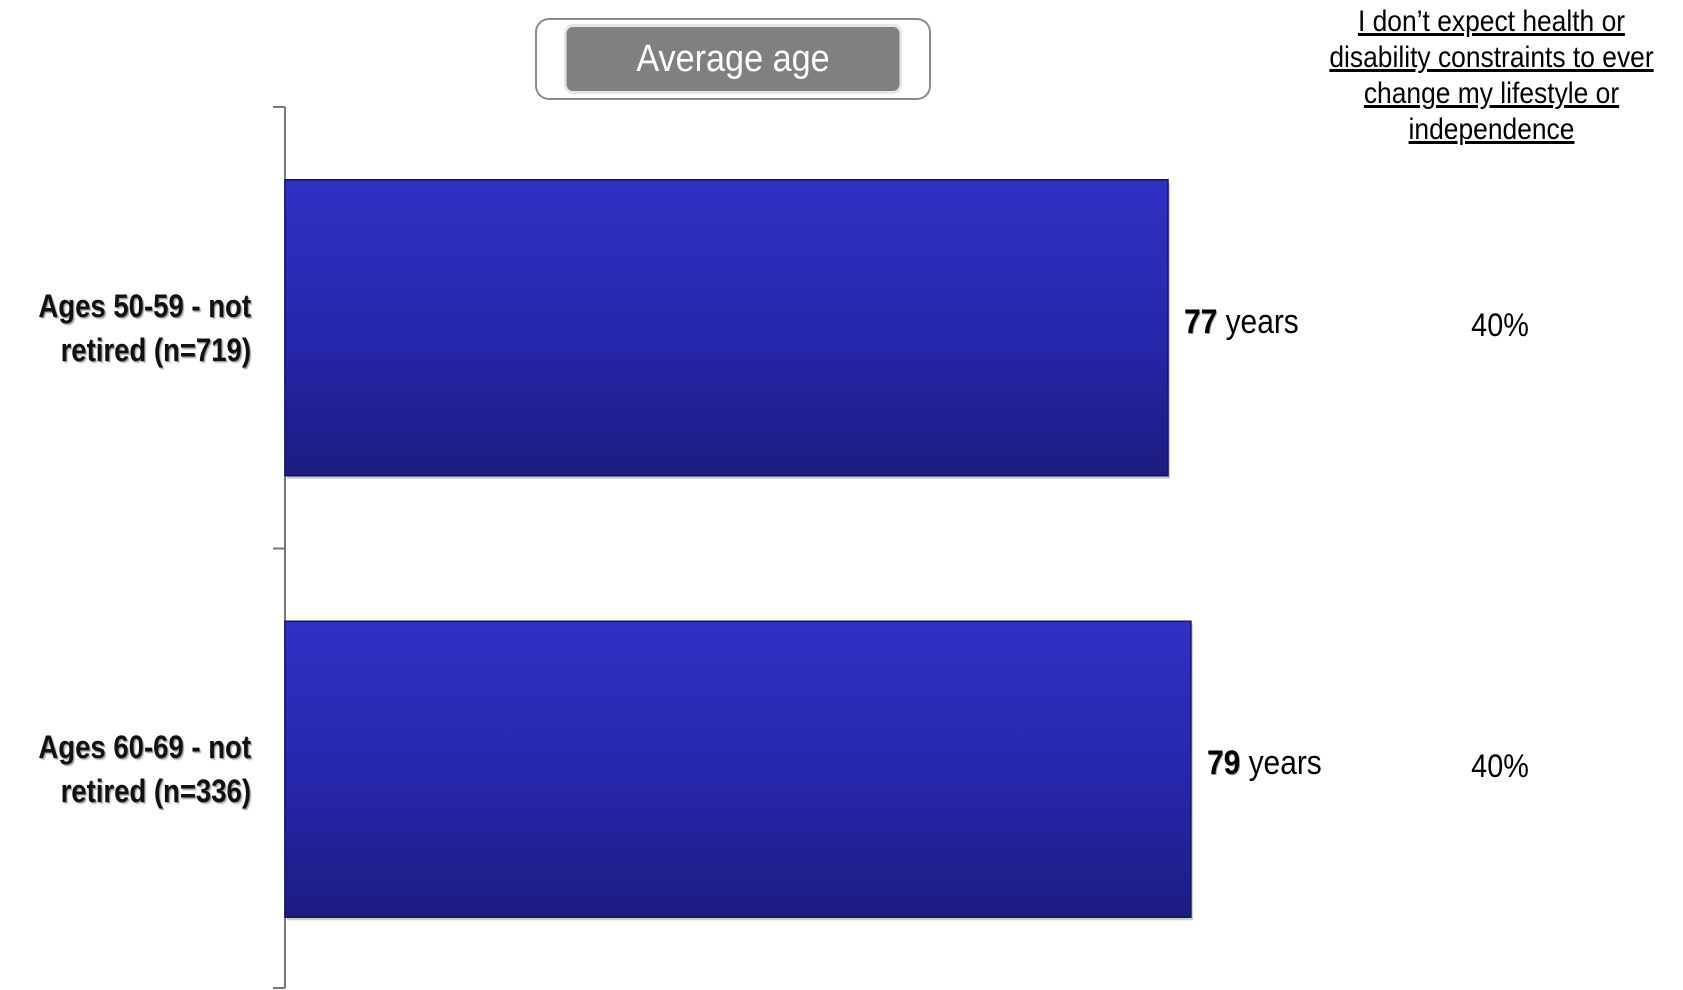 This screenshot has height=990, width=1683. I want to click on category-label-1: Ages 50-59 - not retired (n=719), so click(145, 327).